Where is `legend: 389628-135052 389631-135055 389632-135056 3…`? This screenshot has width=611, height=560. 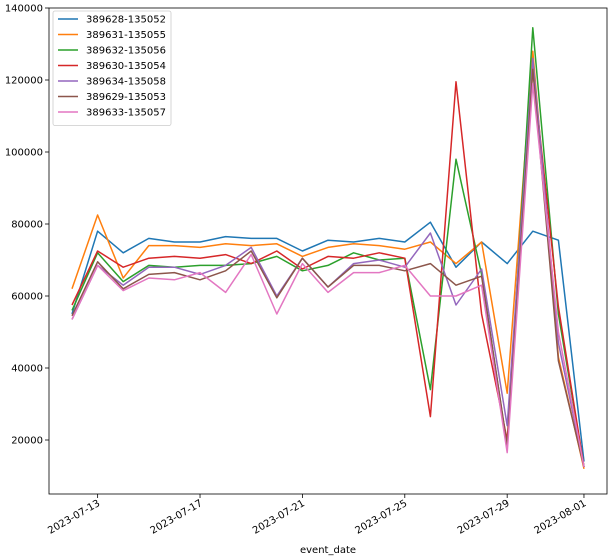
legend: 389628-135052 389631-135055 389632-135056 3… is located at coordinates (112, 68).